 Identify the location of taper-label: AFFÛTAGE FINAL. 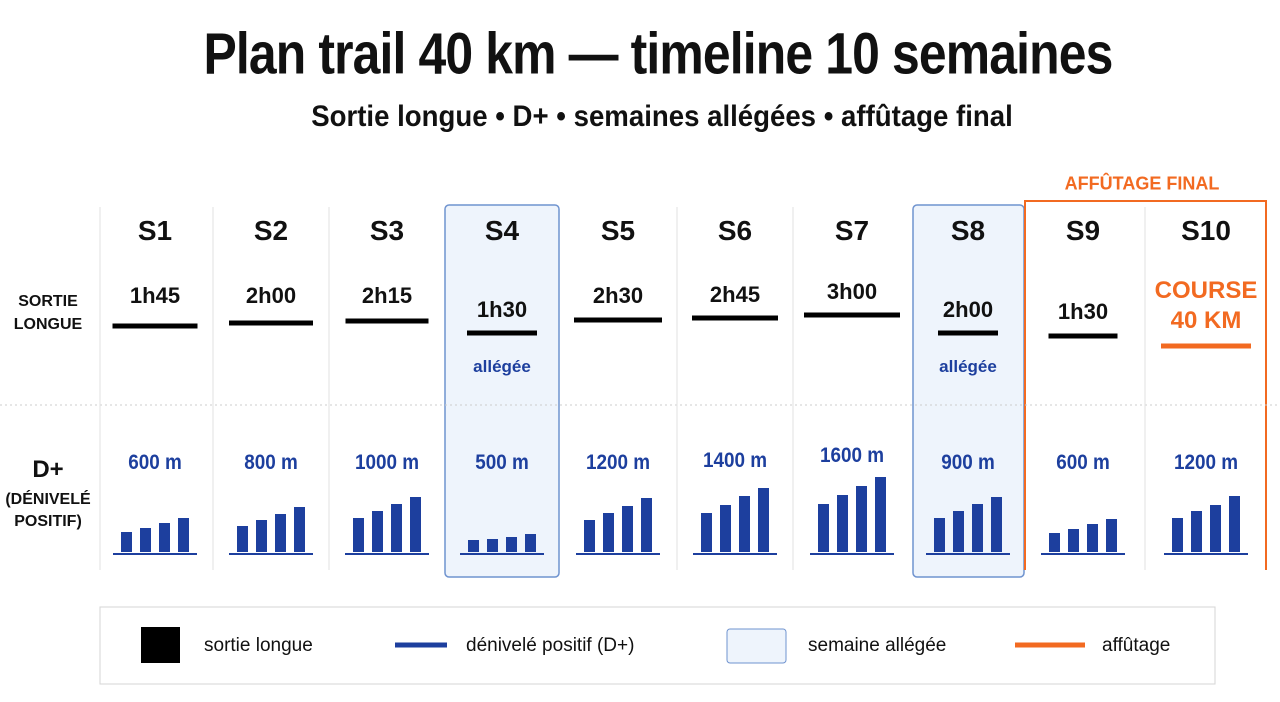
(1142, 183).